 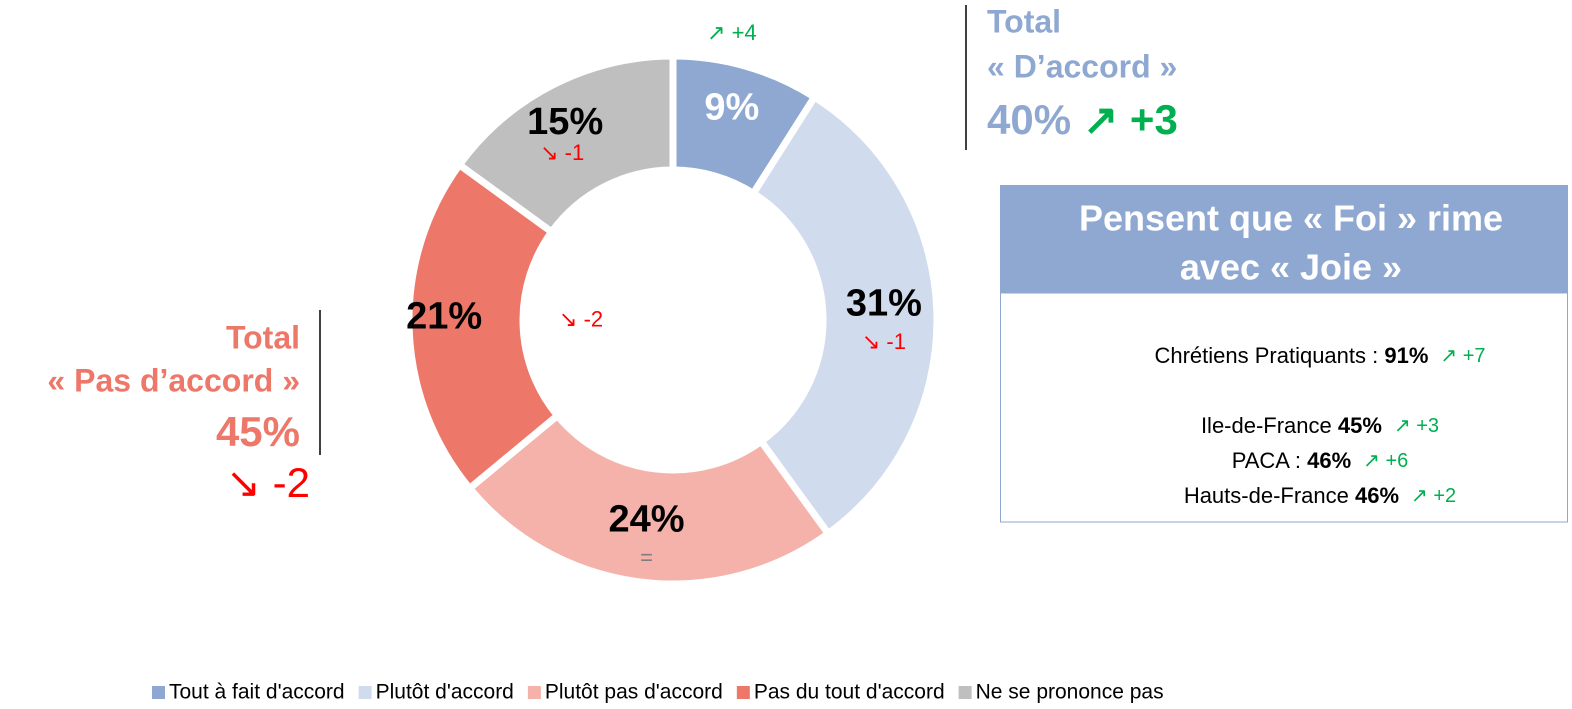 I want to click on total-agree-value: 40% ↗ +3, so click(x=1082, y=119).